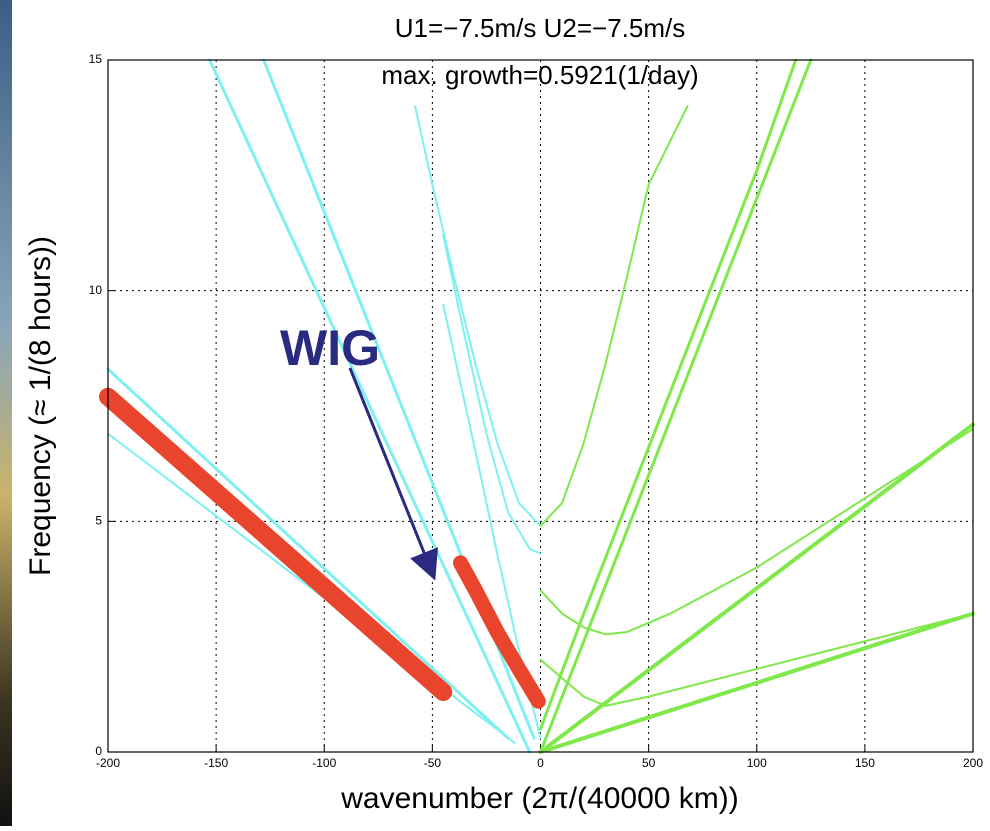 This screenshot has width=990, height=831. I want to click on x-tick-label: 50, so click(649, 763).